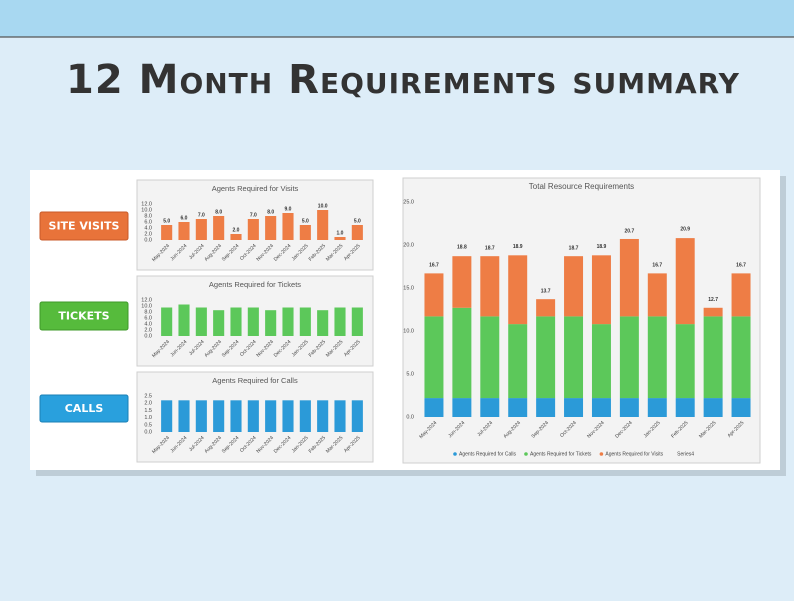 This screenshot has height=601, width=794. I want to click on y-tick-label: 4.0, so click(148, 324).